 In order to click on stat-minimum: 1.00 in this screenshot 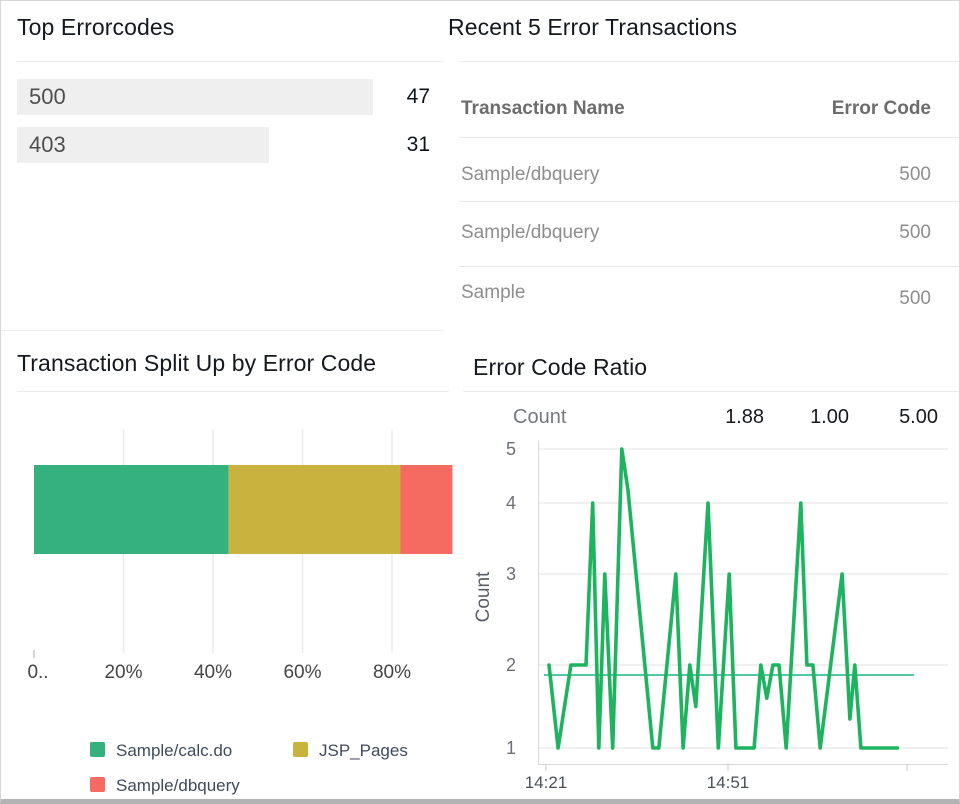, I will do `click(829, 417)`.